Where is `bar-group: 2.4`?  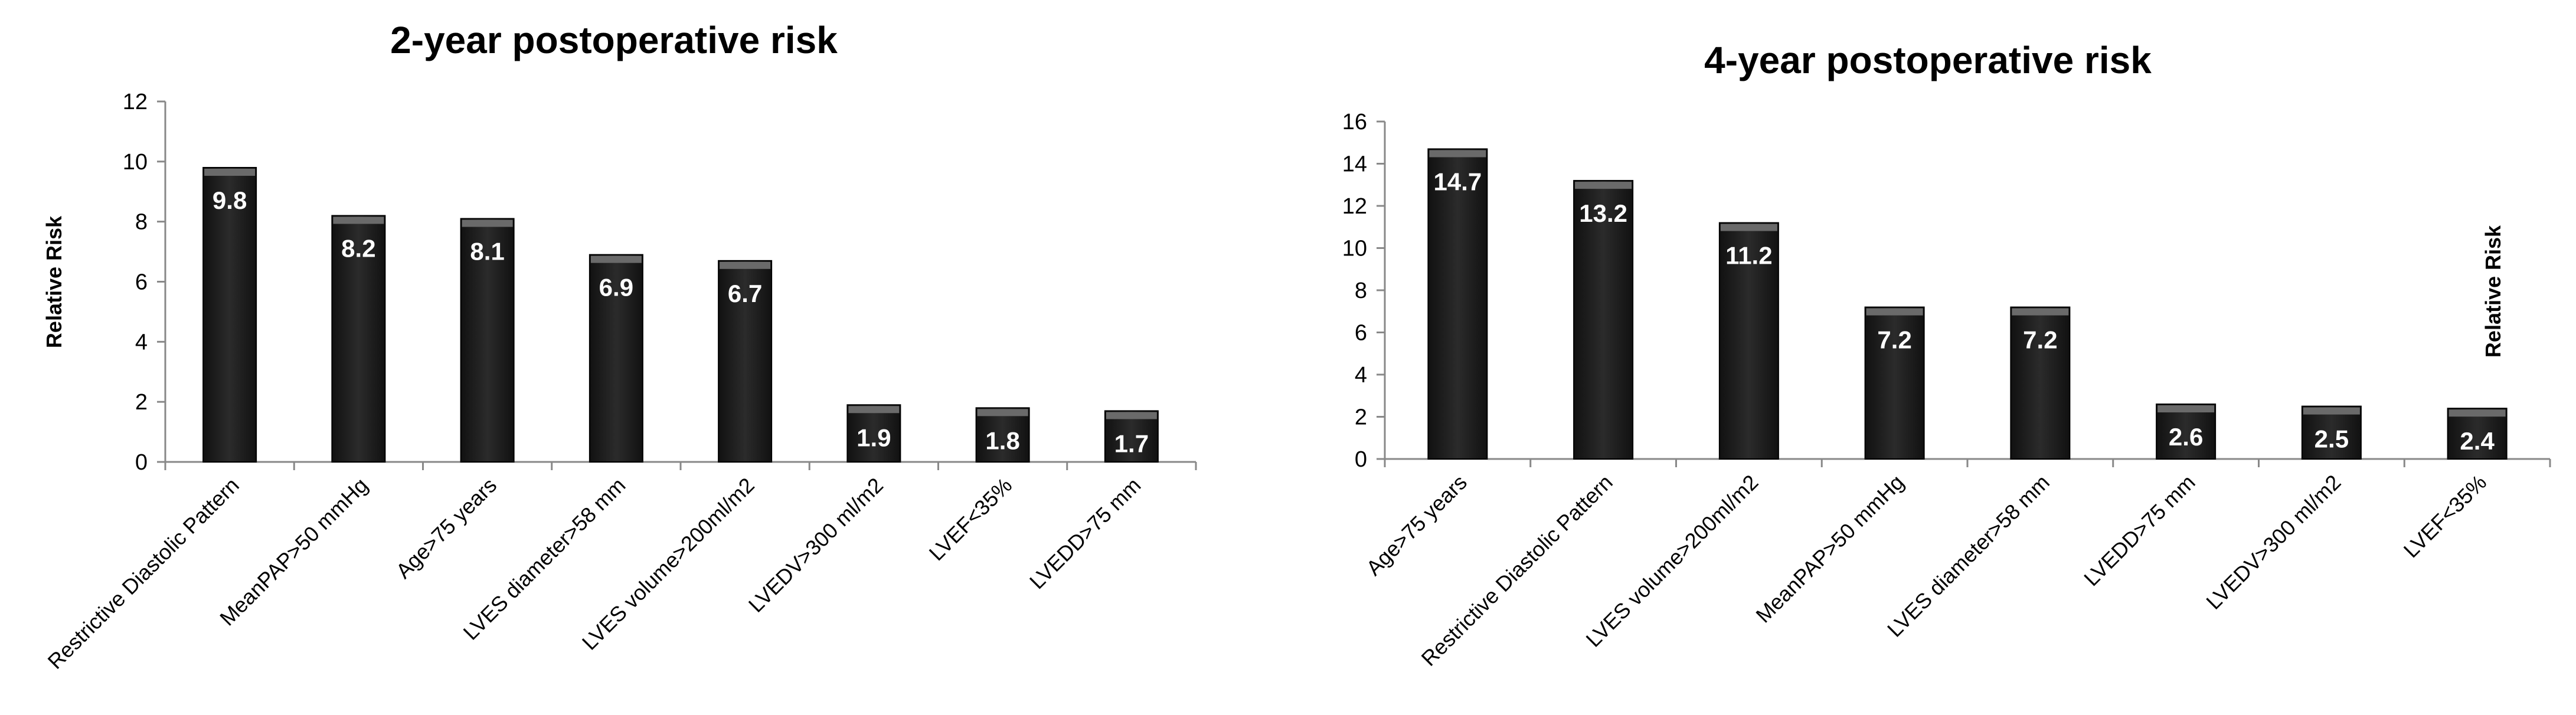
bar-group: 2.4 is located at coordinates (2477, 434).